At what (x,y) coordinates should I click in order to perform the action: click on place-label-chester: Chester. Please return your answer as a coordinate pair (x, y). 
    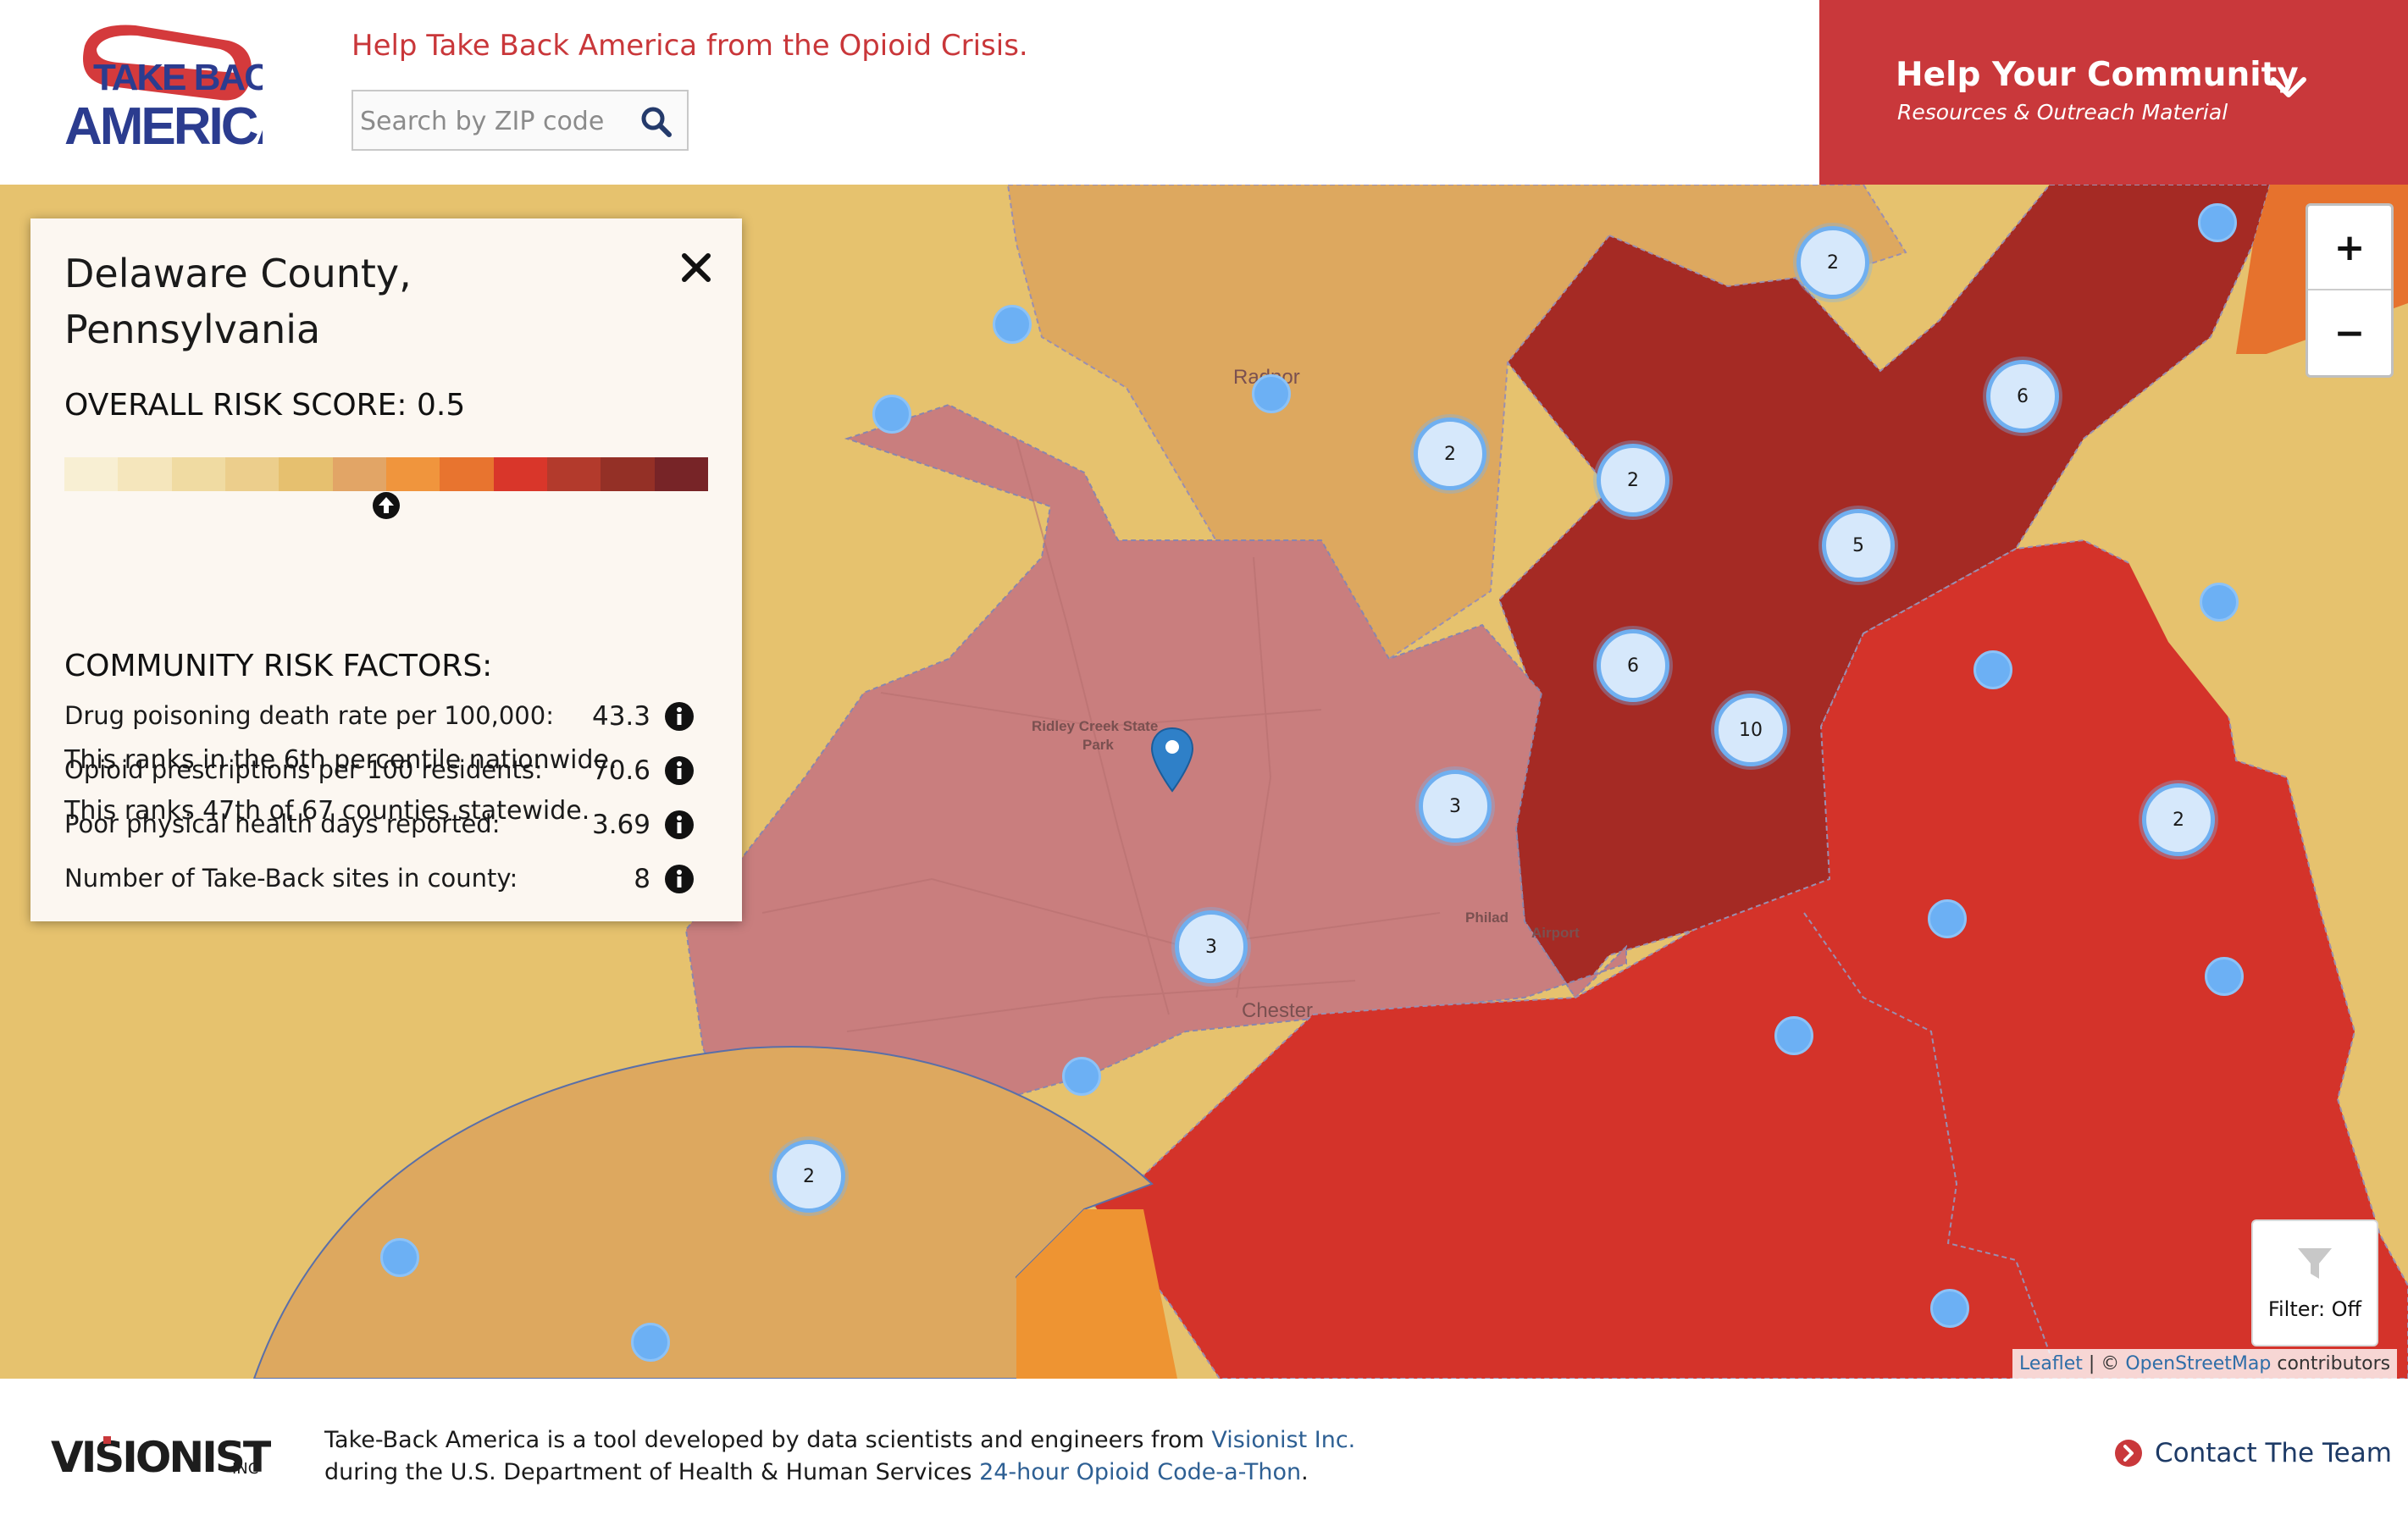
    Looking at the image, I should click on (1278, 1010).